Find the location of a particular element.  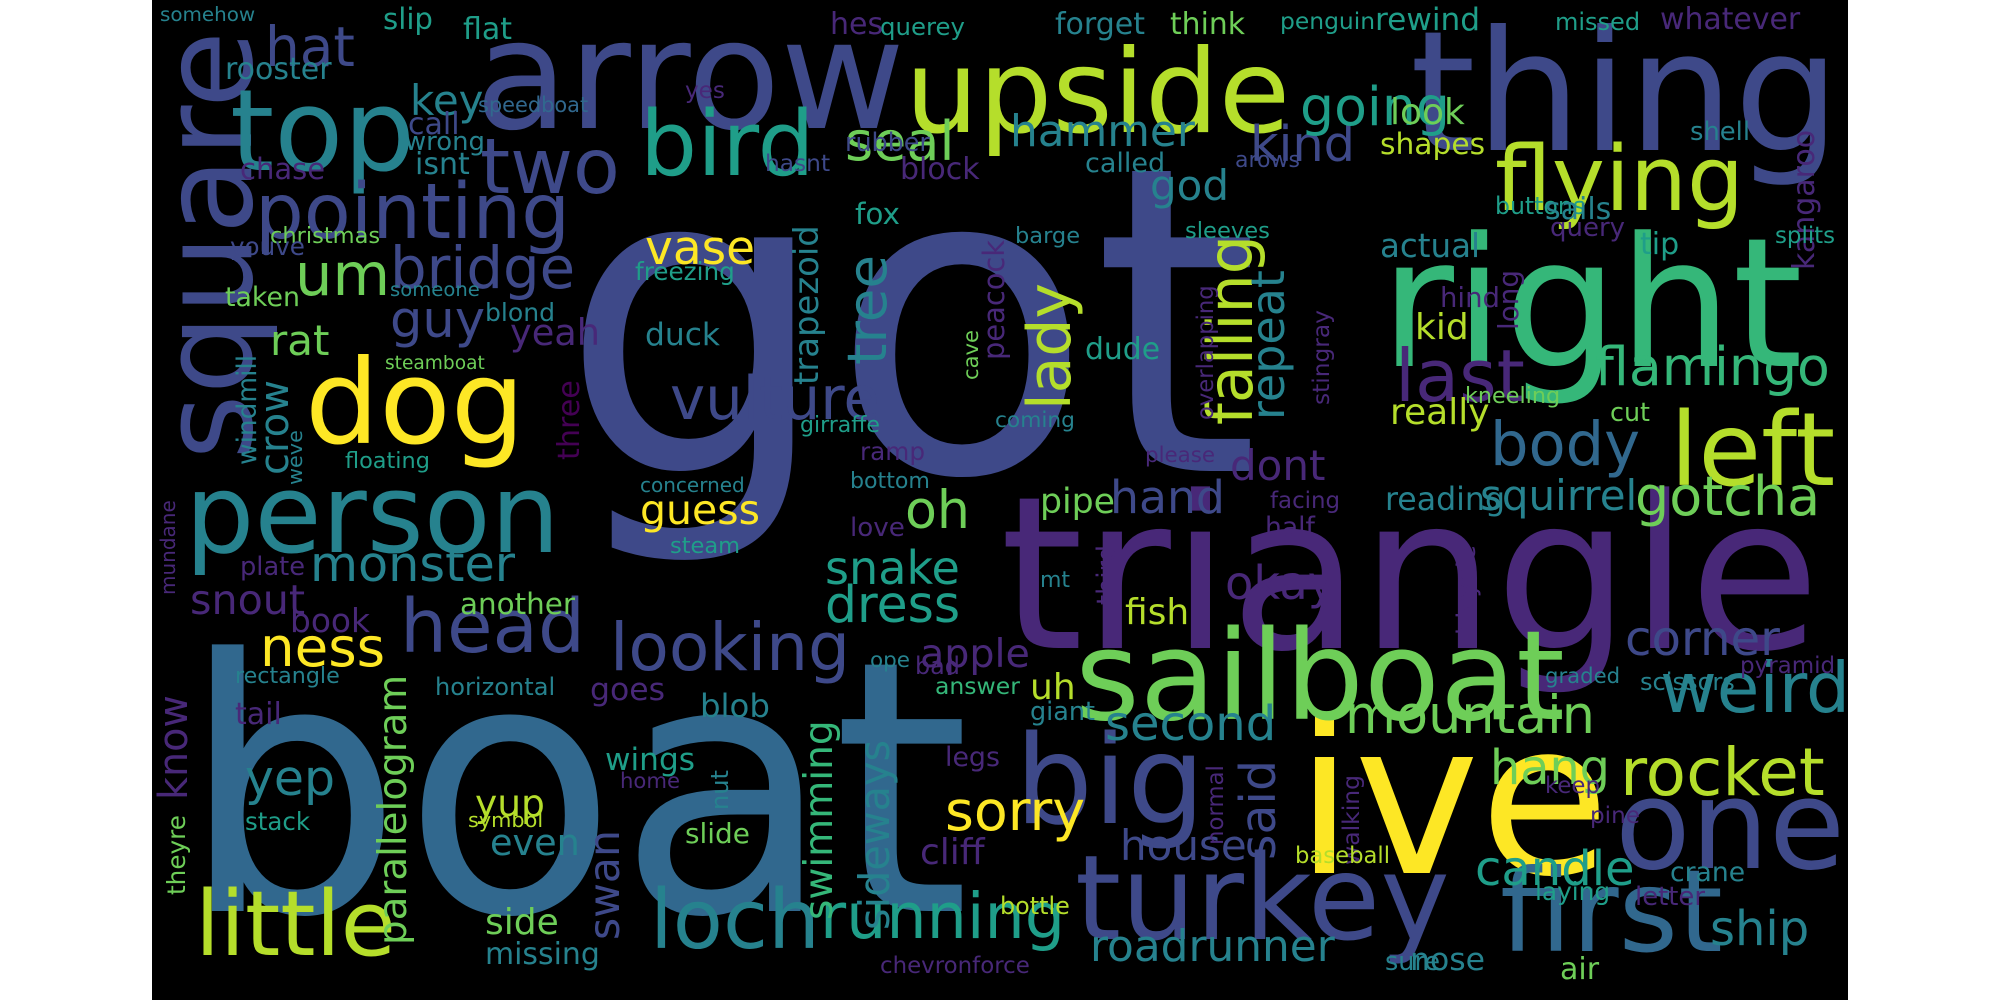

word-hand: hand is located at coordinates (1167, 497).